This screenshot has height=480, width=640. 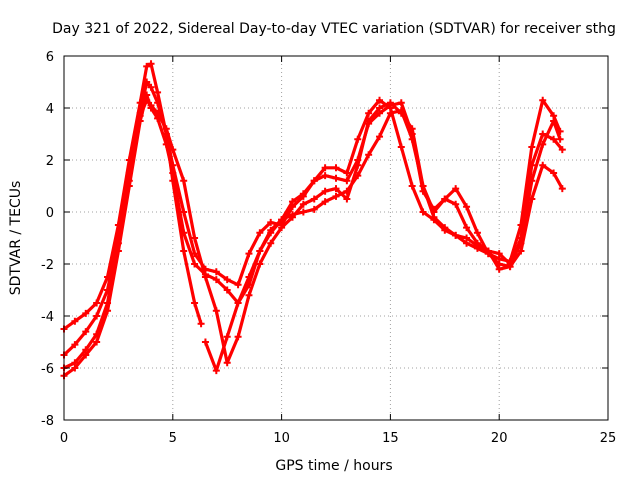 I want to click on y-axis-title: SDTVAR / TECUs, so click(x=16, y=238).